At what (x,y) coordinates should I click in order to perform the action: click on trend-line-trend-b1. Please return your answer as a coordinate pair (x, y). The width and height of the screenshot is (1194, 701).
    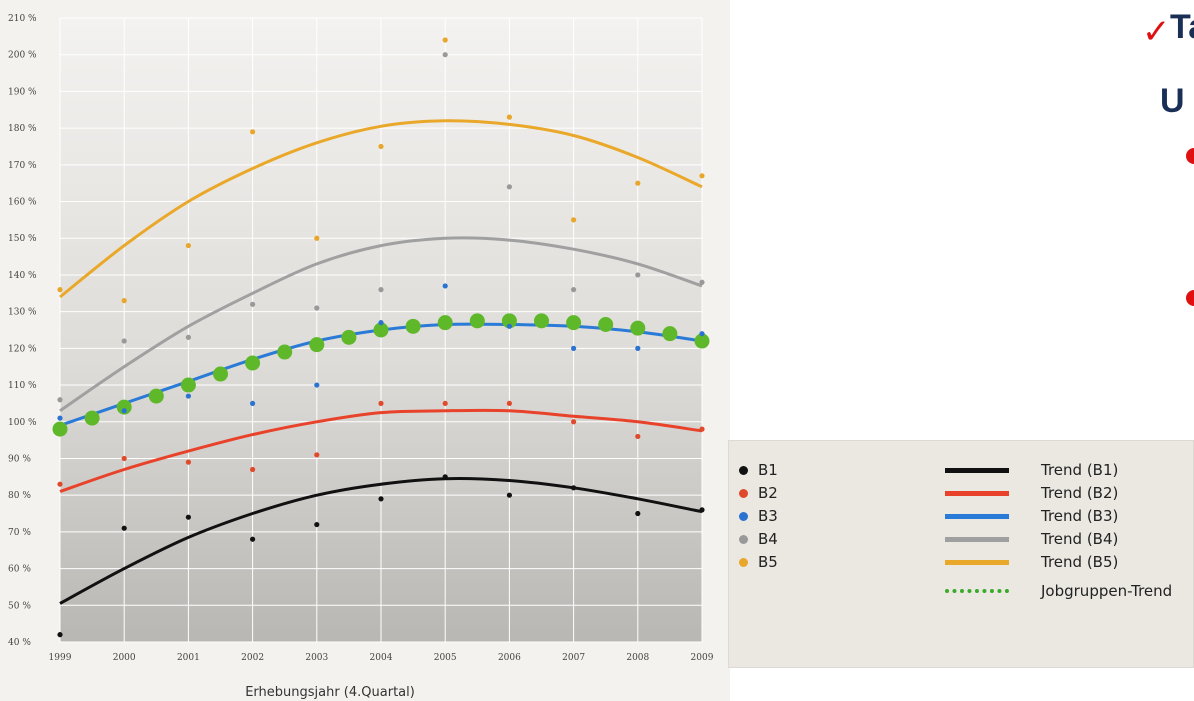
    Looking at the image, I should click on (381, 540).